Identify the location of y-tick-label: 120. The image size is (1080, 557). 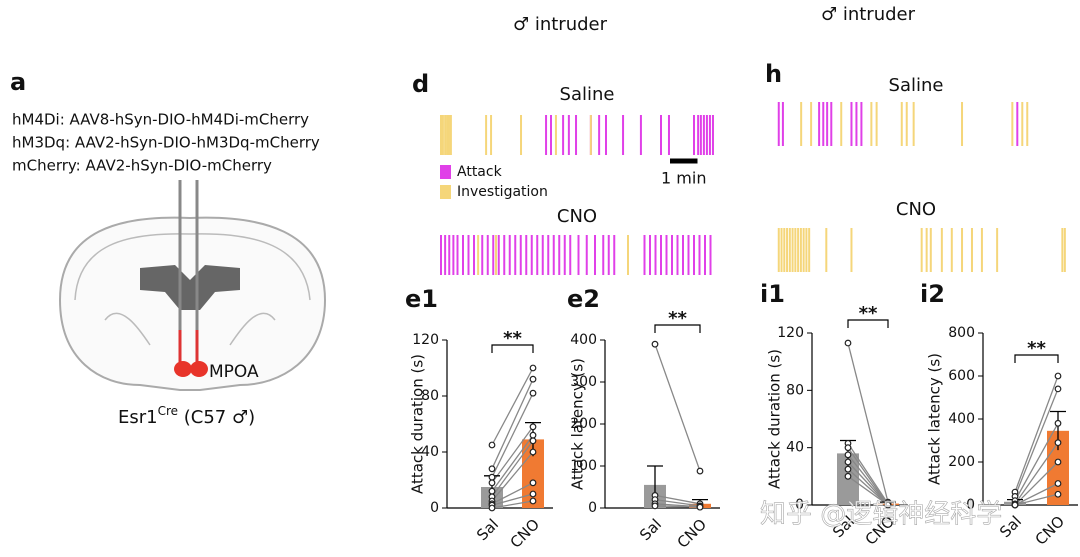
(790, 333).